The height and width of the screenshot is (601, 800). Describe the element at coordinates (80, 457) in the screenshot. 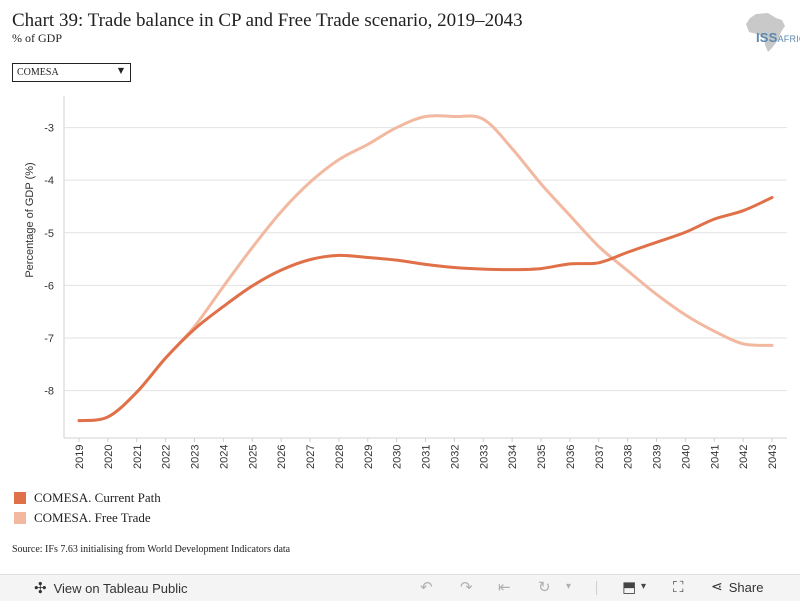

I see `x-tick-label: 2019` at that location.